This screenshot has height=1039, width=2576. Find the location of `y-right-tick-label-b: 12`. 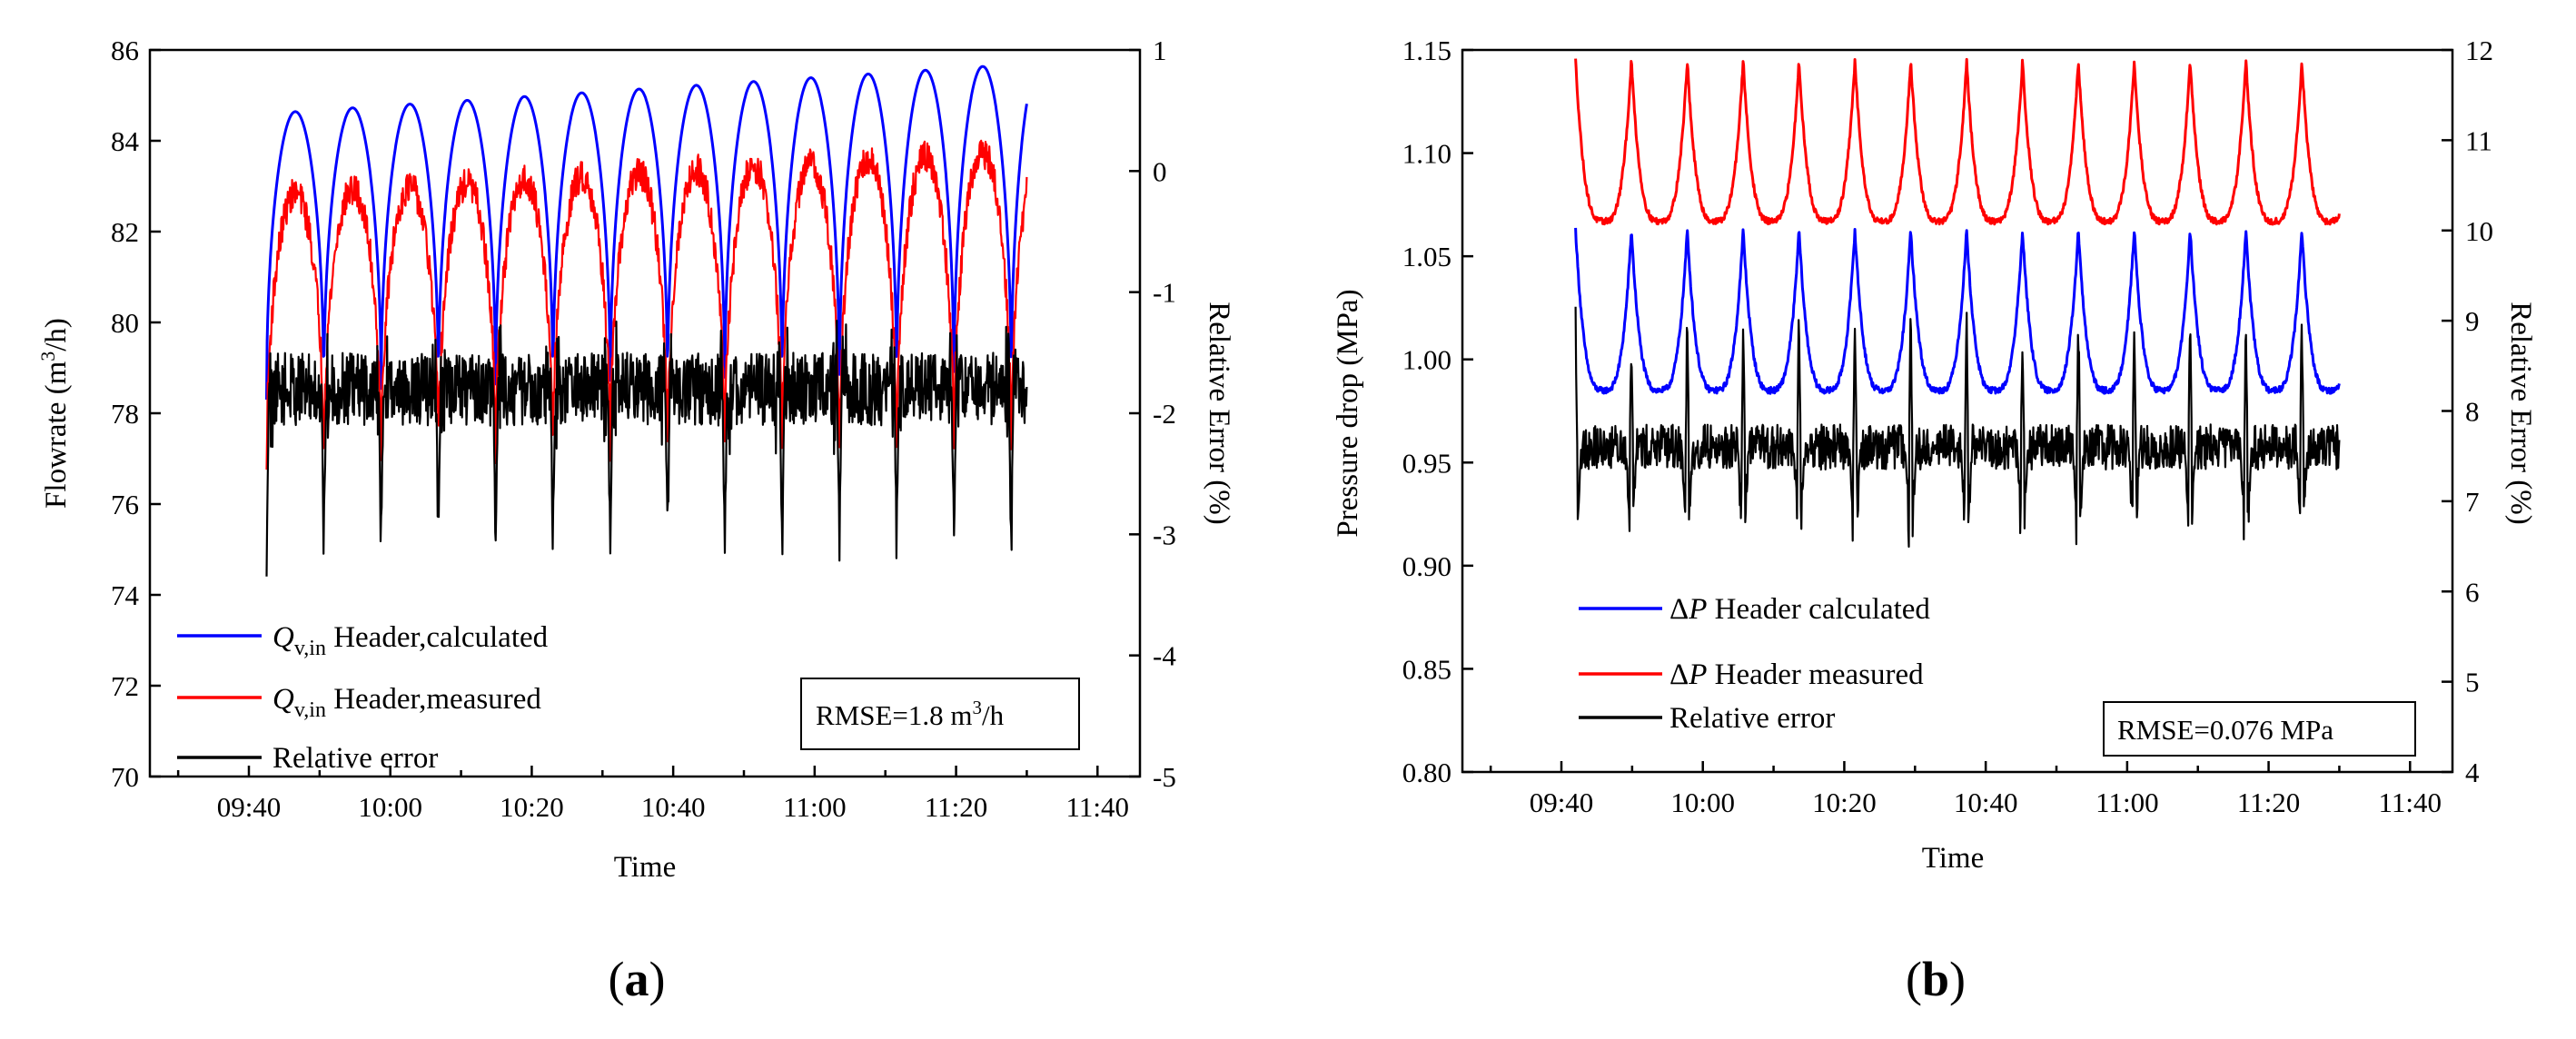

y-right-tick-label-b: 12 is located at coordinates (2479, 50).